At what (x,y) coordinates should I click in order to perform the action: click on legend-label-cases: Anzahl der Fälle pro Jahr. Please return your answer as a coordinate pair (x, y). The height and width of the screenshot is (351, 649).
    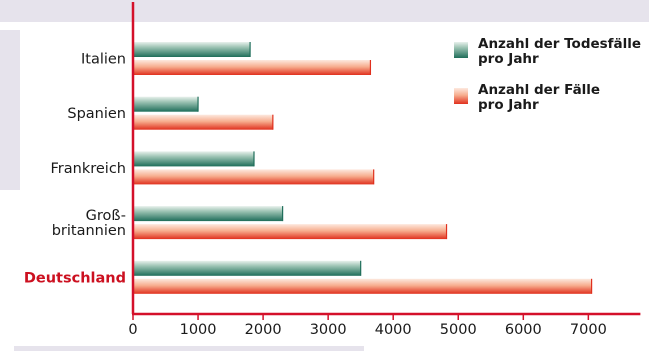
    Looking at the image, I should click on (539, 97).